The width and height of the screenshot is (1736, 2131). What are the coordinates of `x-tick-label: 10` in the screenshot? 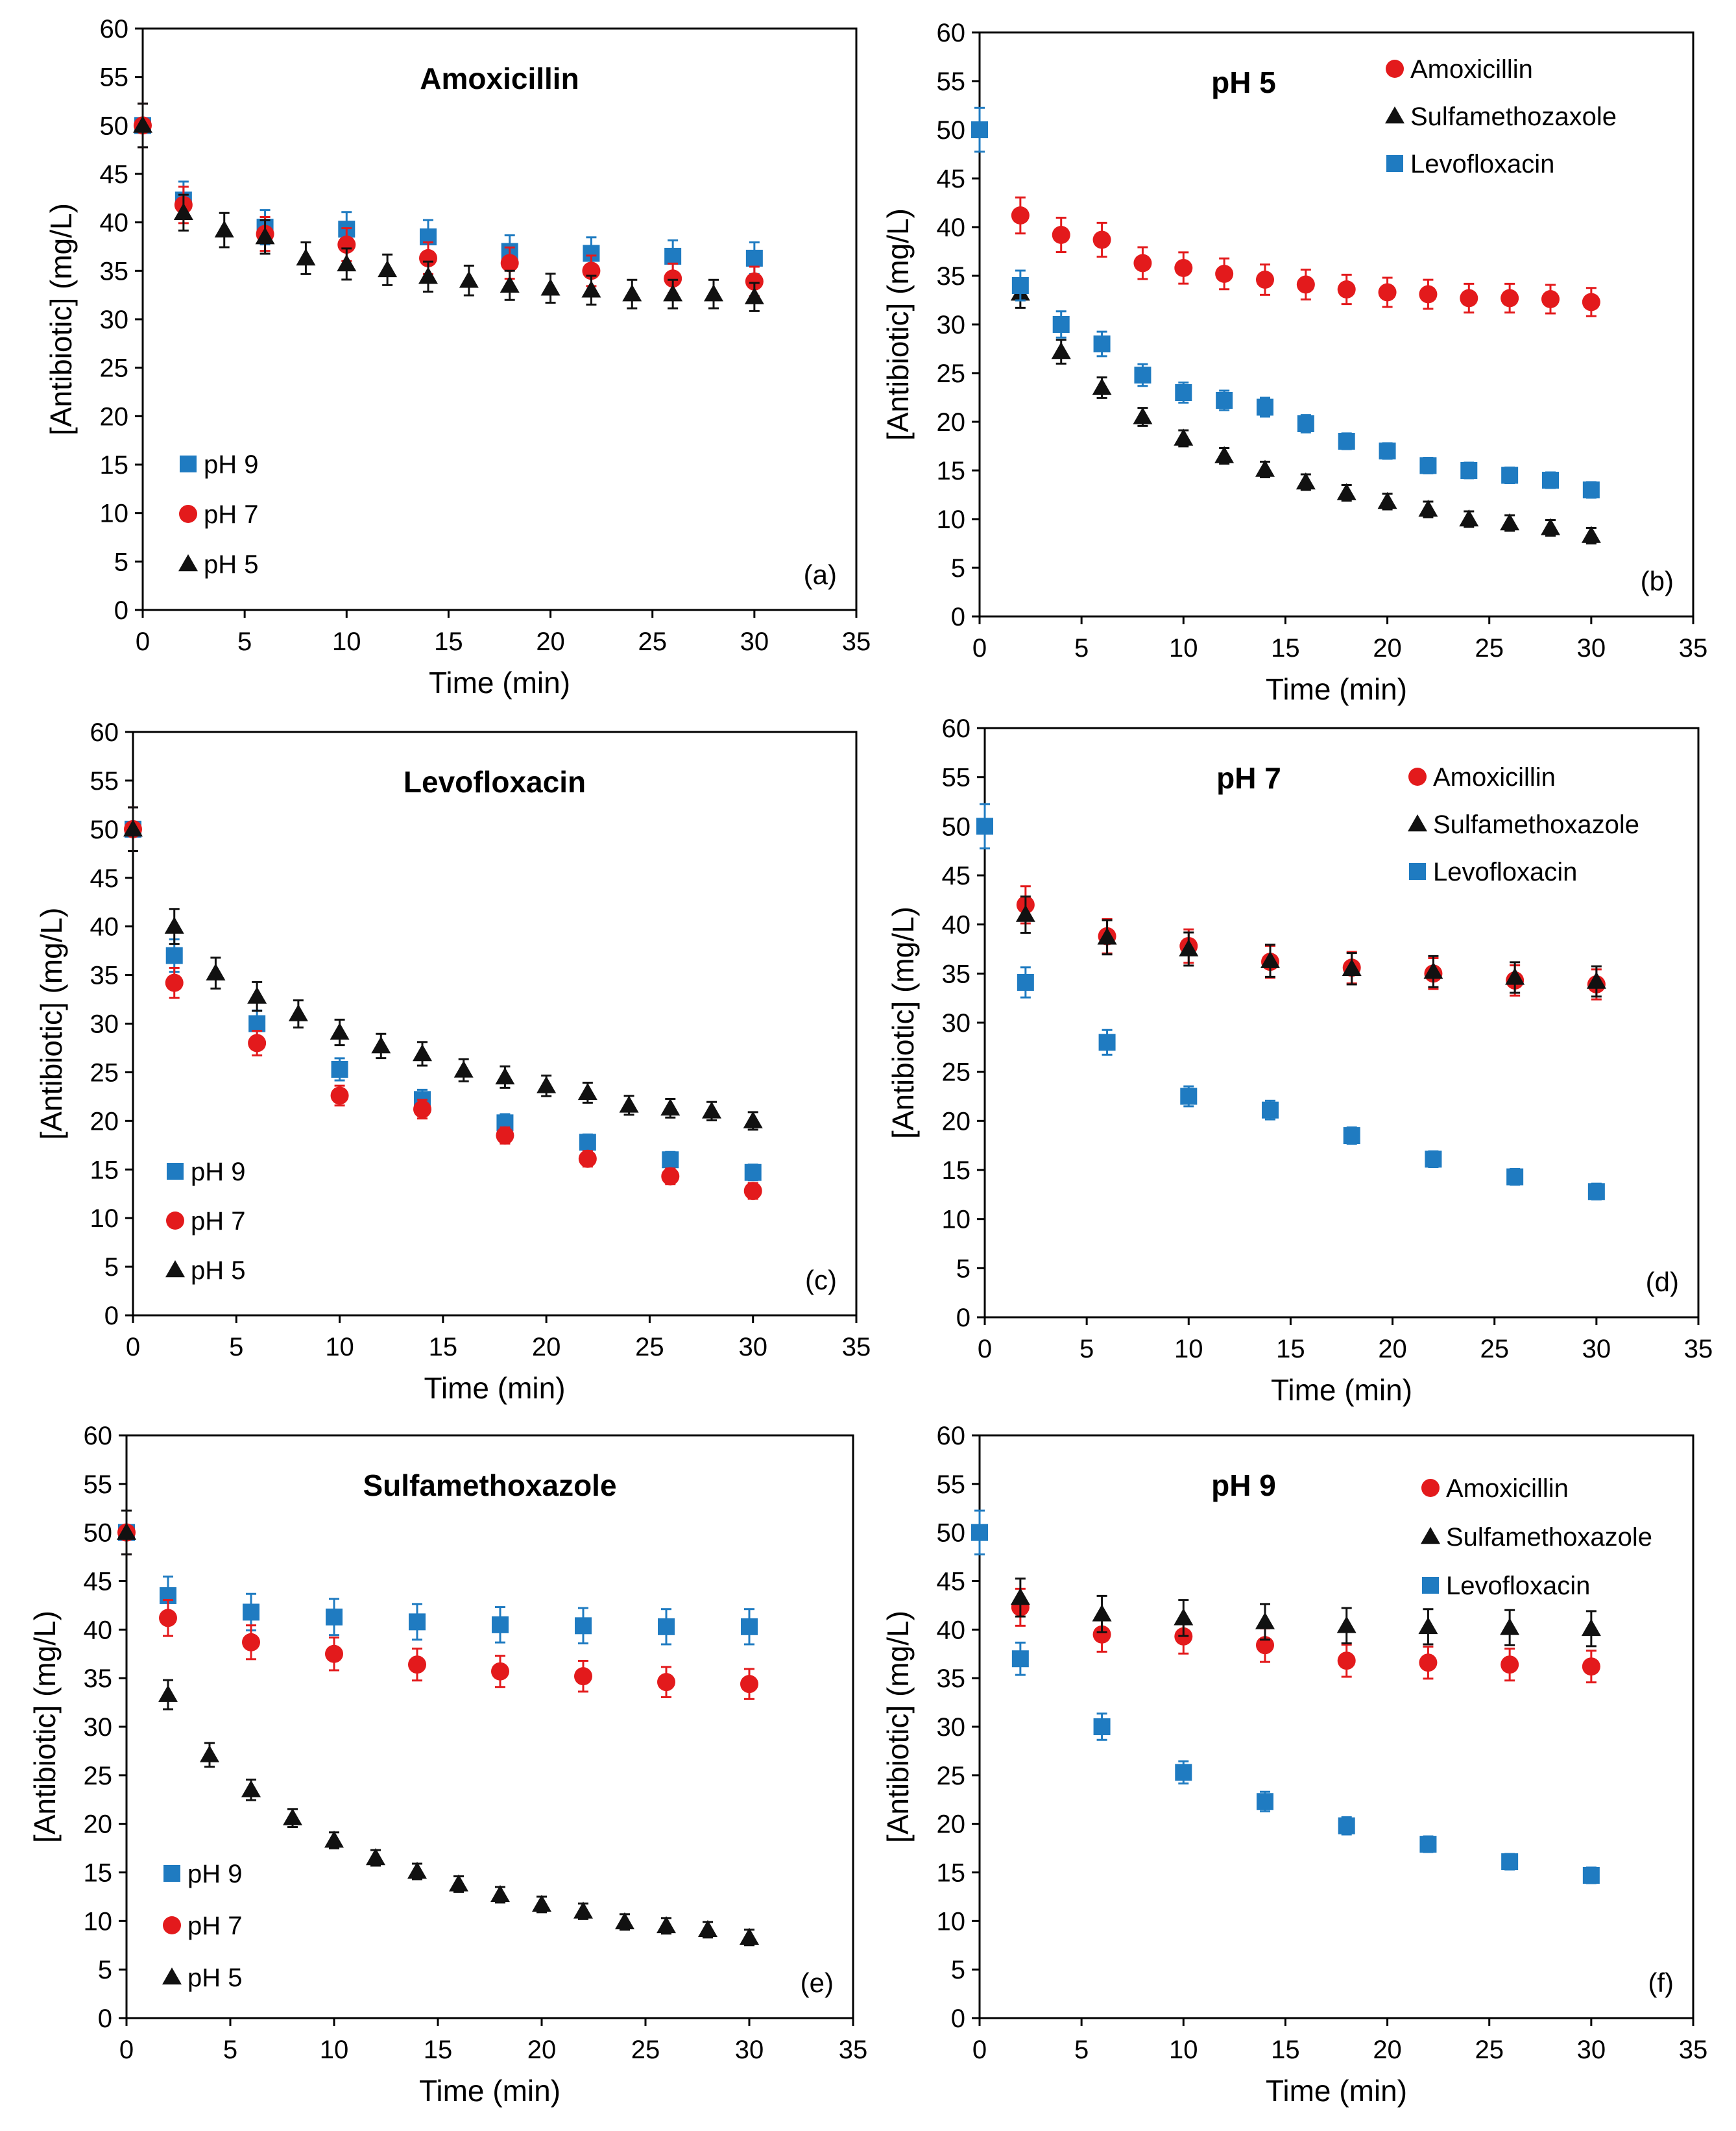 It's located at (346, 641).